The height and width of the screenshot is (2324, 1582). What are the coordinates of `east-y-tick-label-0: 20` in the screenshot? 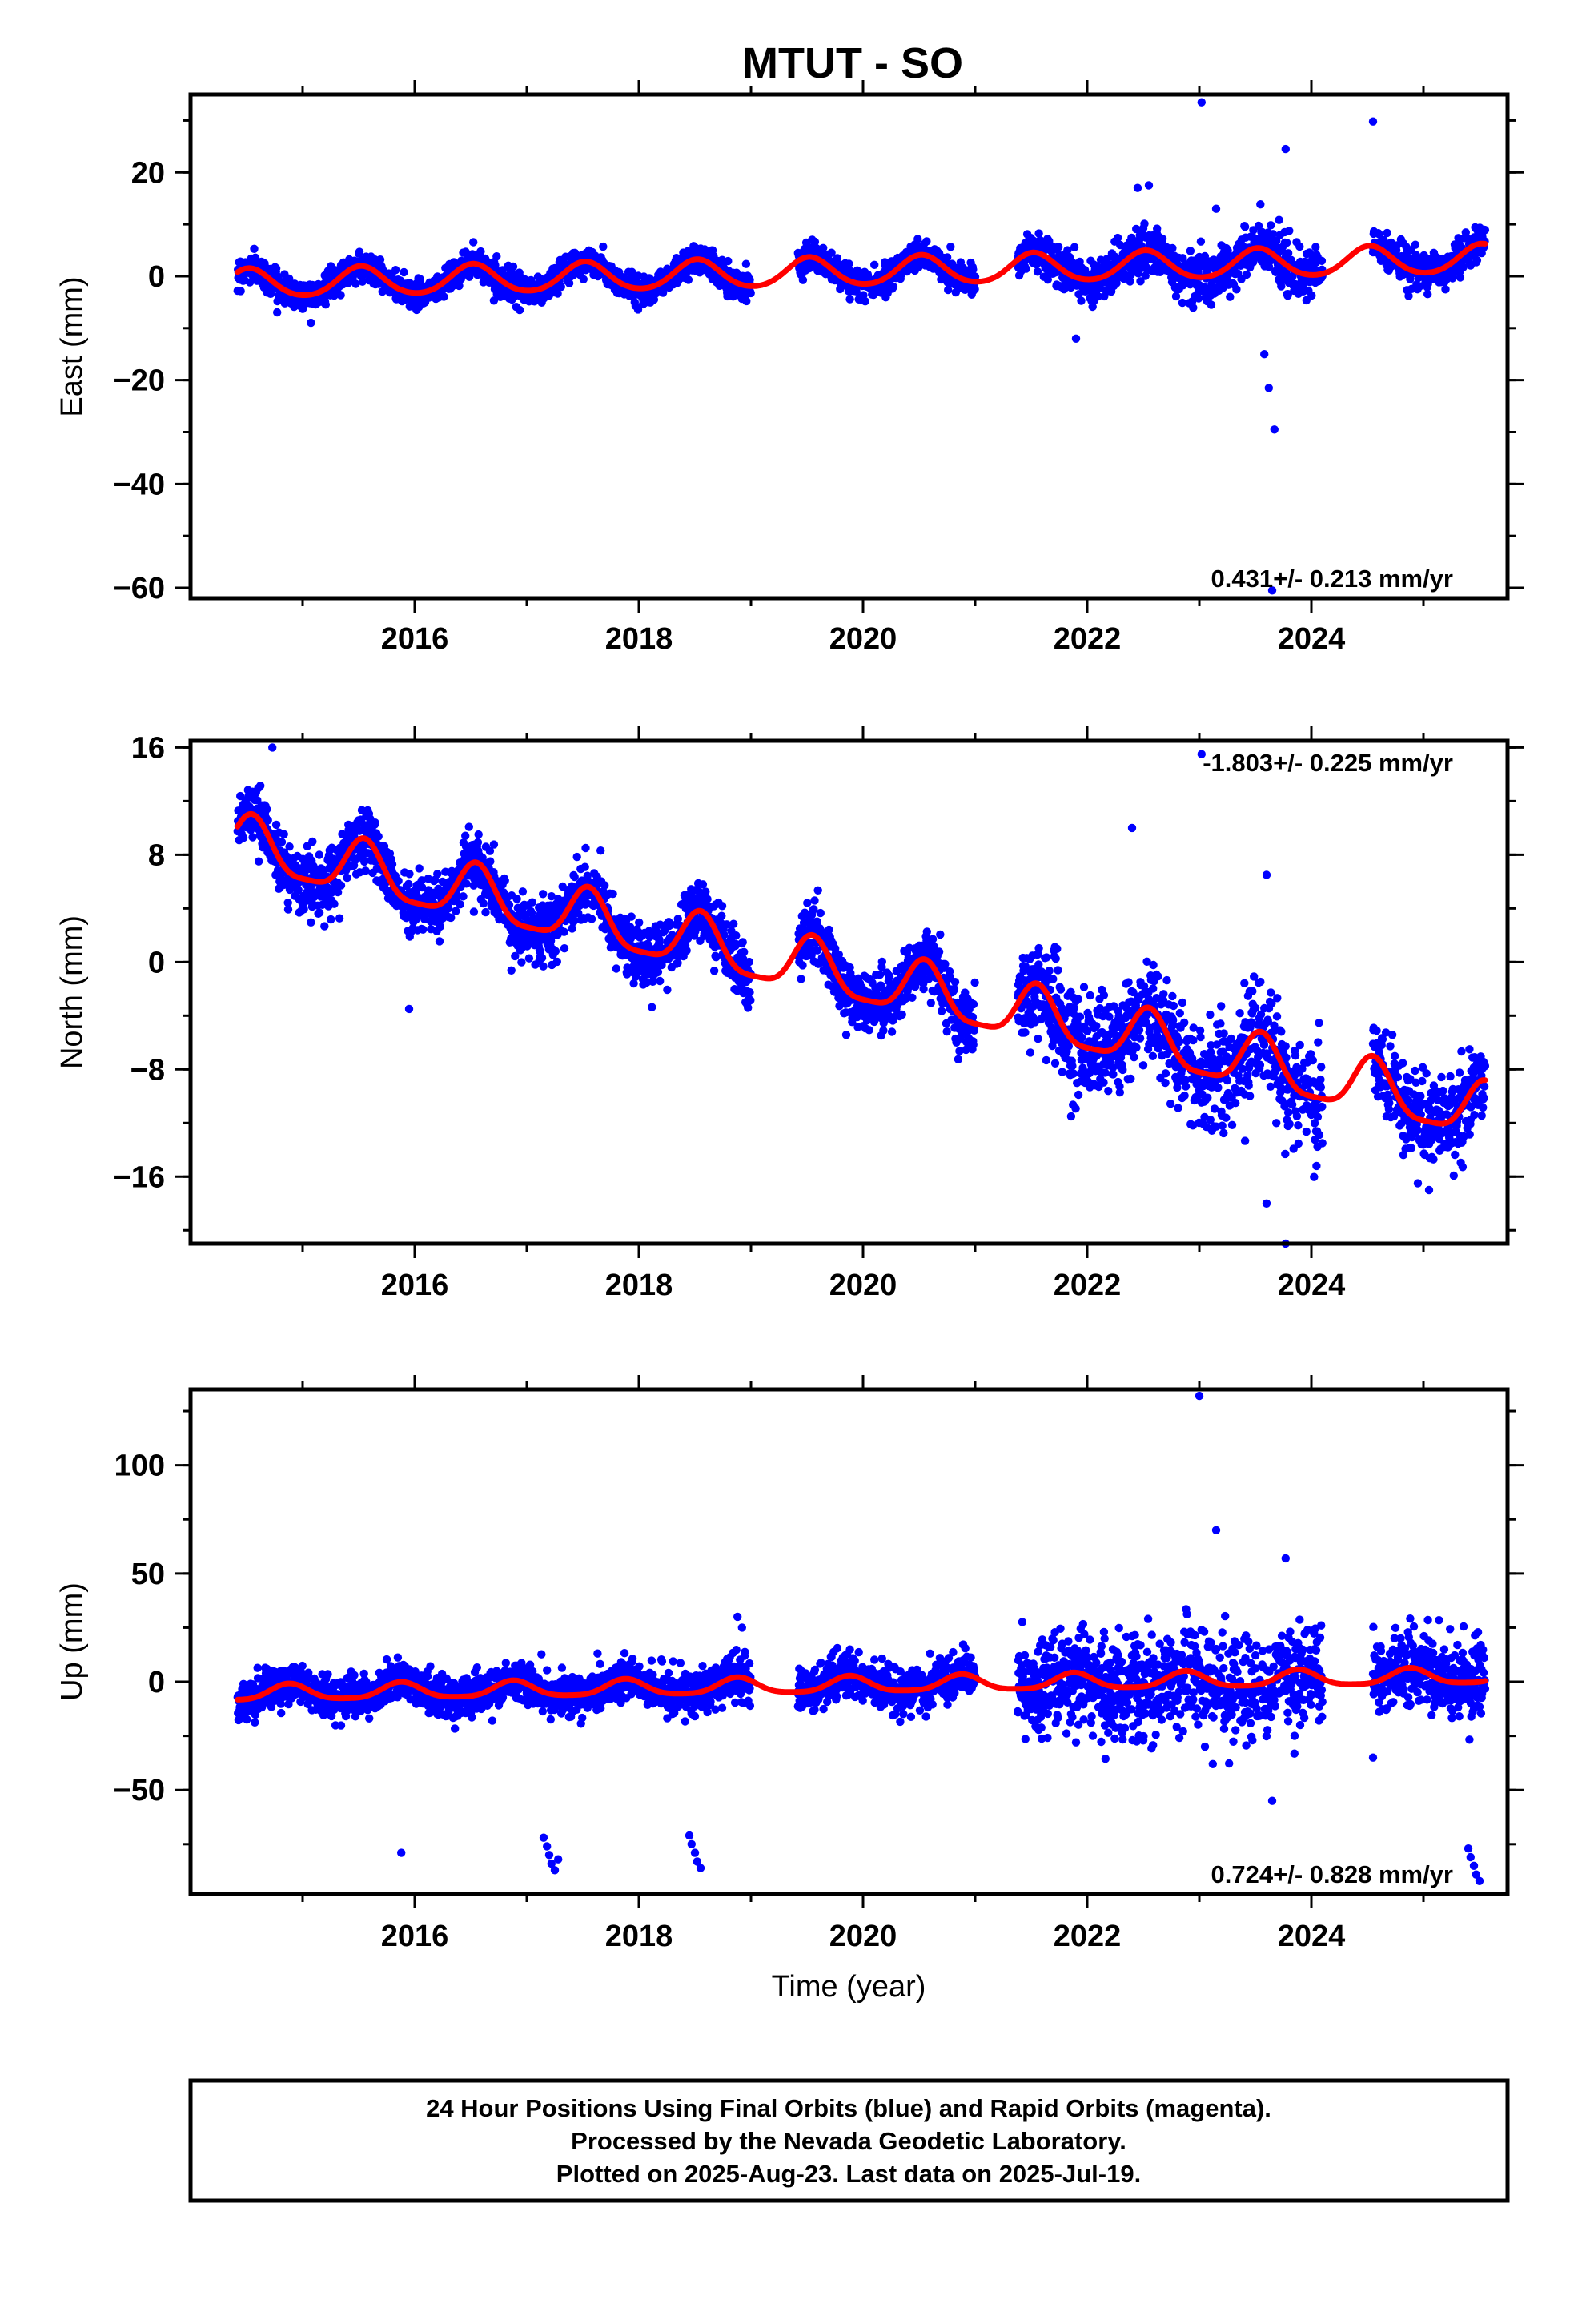 It's located at (148, 173).